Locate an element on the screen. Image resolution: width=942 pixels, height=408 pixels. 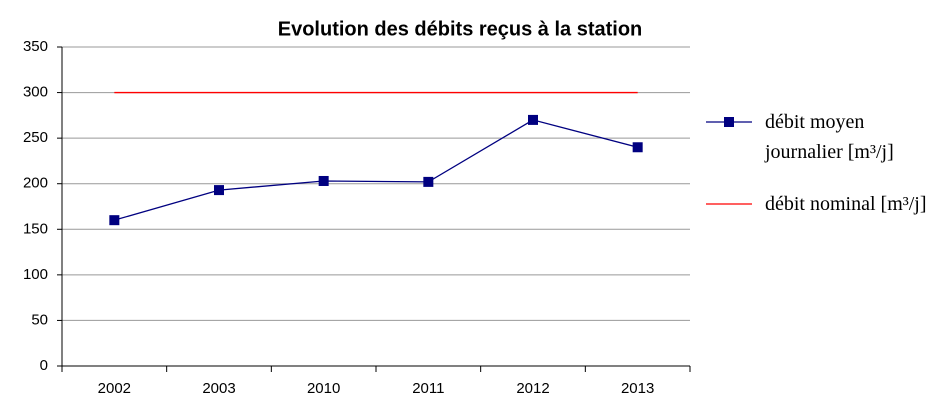
y-tick-label: 100 is located at coordinates (35, 274).